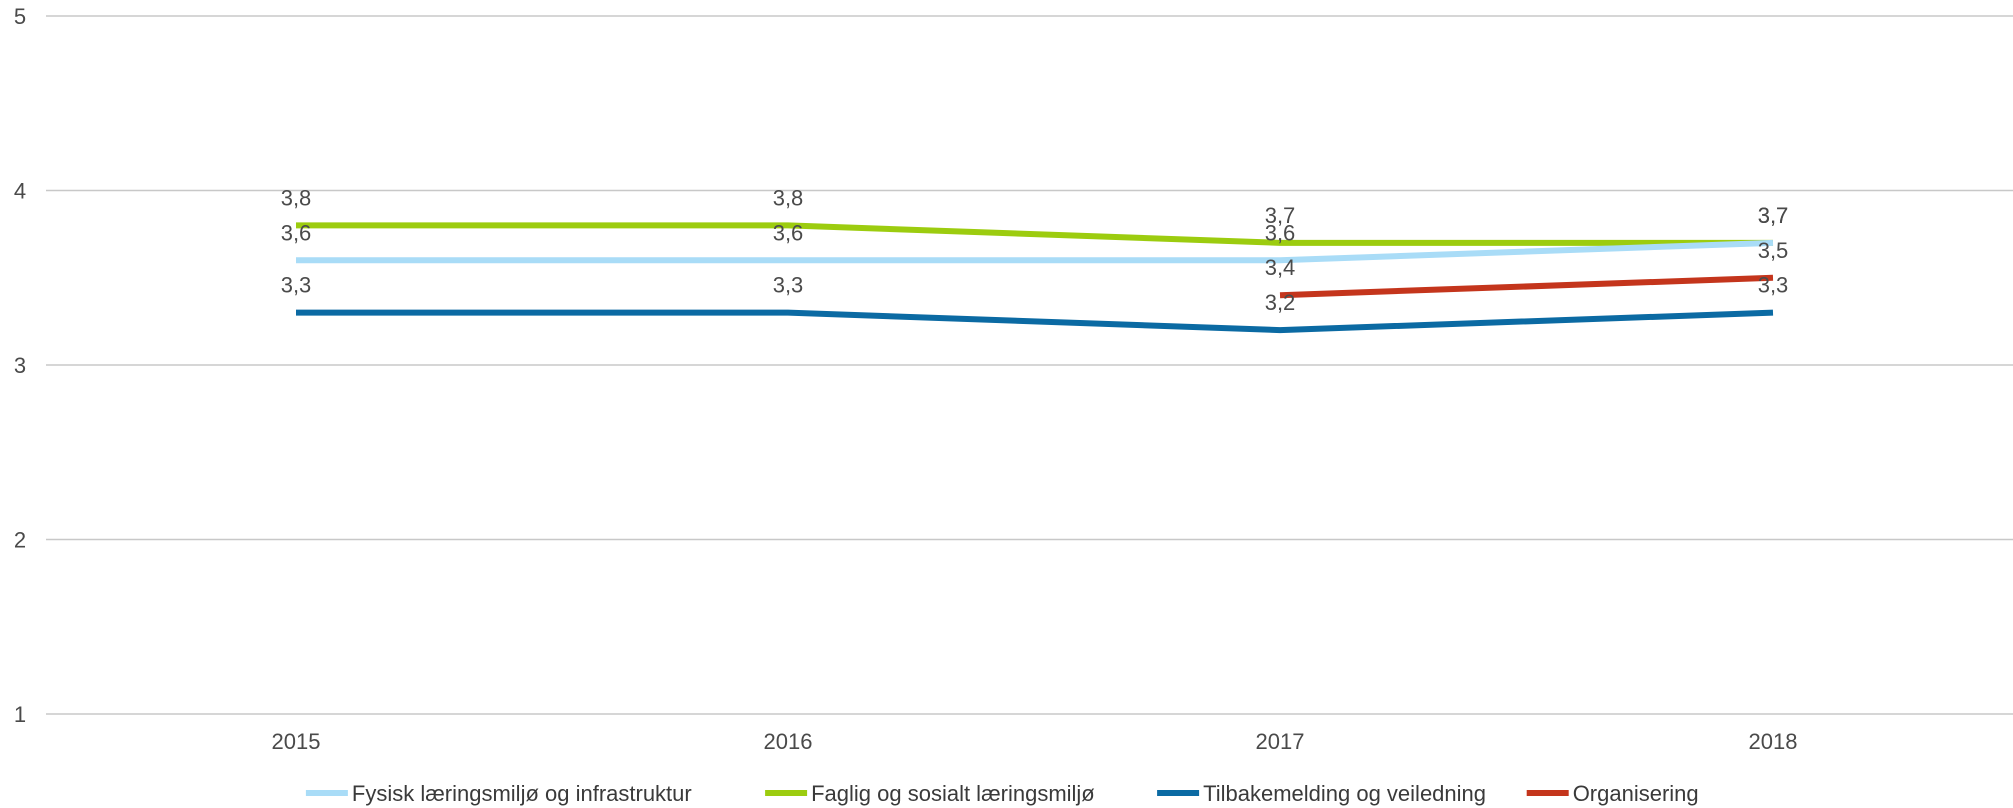 The height and width of the screenshot is (808, 2013). What do you see at coordinates (20, 191) in the screenshot?
I see `y-tick-label: 4` at bounding box center [20, 191].